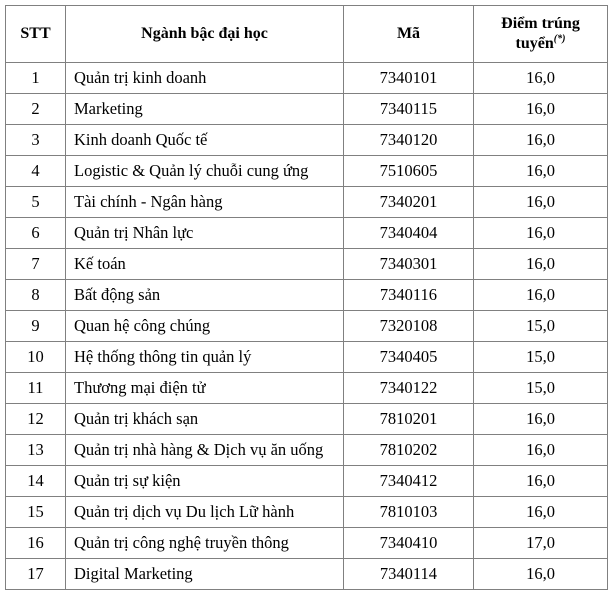  What do you see at coordinates (204, 450) in the screenshot?
I see `cell-nganh: Quản trị nhà hàng & Dịch vụ ăn uống` at bounding box center [204, 450].